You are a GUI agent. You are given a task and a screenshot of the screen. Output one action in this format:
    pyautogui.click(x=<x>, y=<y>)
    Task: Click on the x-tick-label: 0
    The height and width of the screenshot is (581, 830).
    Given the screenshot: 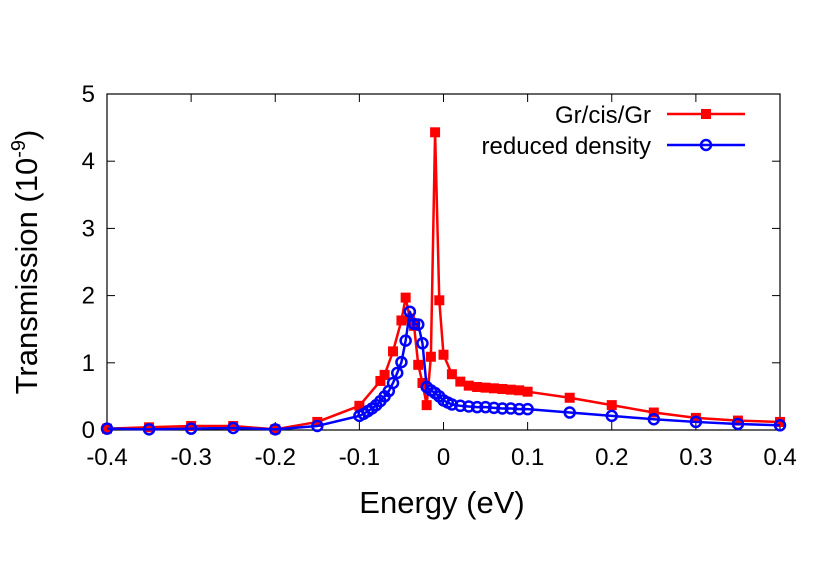 What is the action you would take?
    pyautogui.click(x=443, y=457)
    